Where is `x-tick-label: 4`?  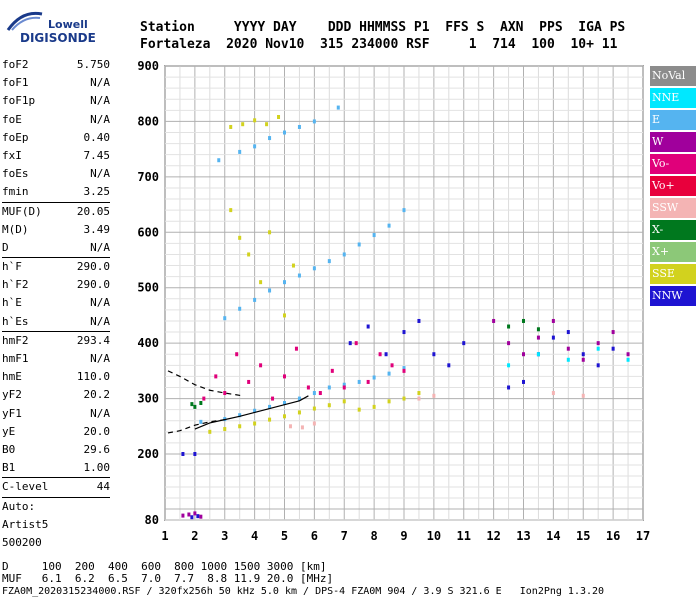
x-tick-label: 4 is located at coordinates (254, 536).